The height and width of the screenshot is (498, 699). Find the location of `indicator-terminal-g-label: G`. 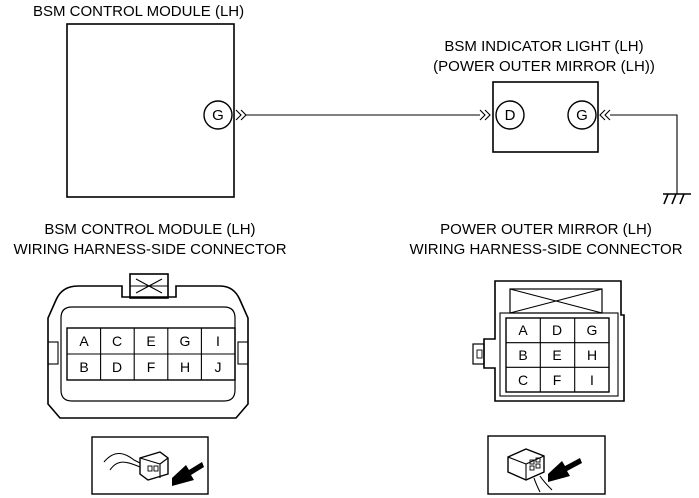

indicator-terminal-g-label: G is located at coordinates (582, 115).